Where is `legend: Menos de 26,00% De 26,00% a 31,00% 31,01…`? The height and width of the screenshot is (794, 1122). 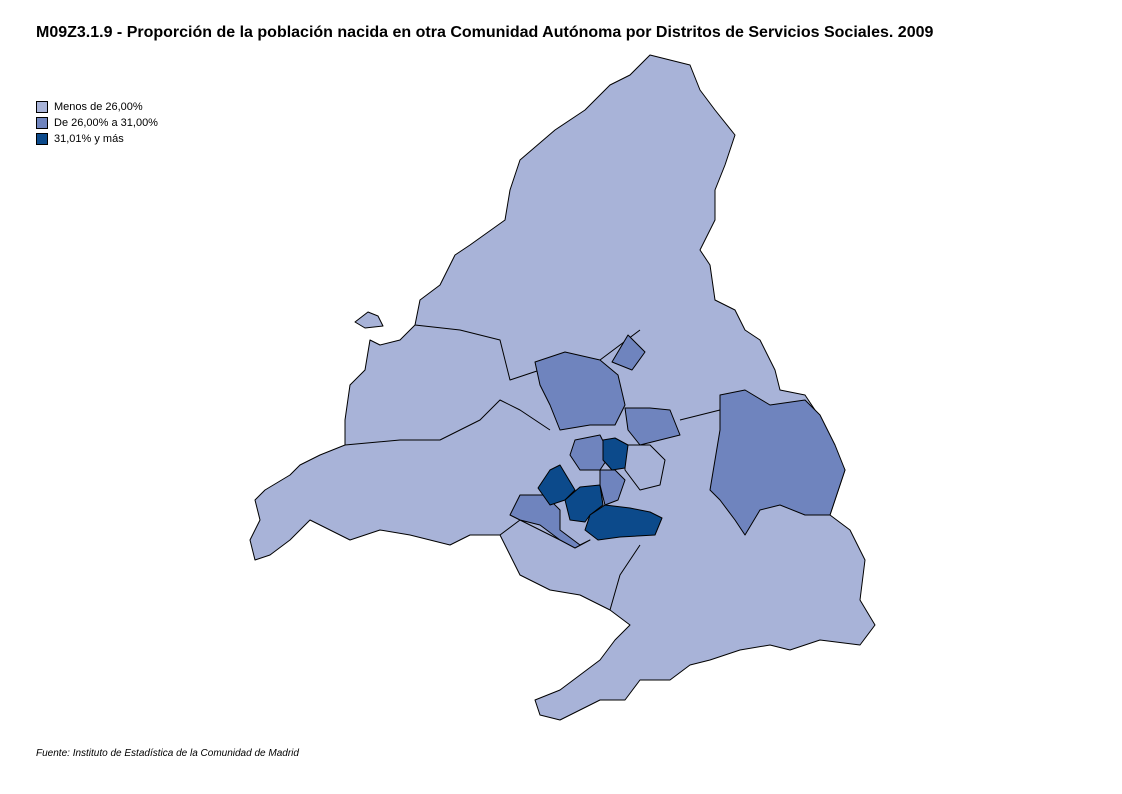
legend: Menos de 26,00% De 26,00% a 31,00% 31,01… is located at coordinates (97, 123).